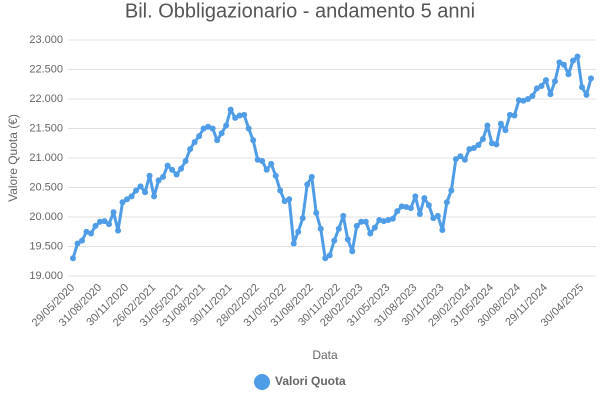 Image resolution: width=600 pixels, height=405 pixels. I want to click on x-axis-title: Data, so click(325, 355).